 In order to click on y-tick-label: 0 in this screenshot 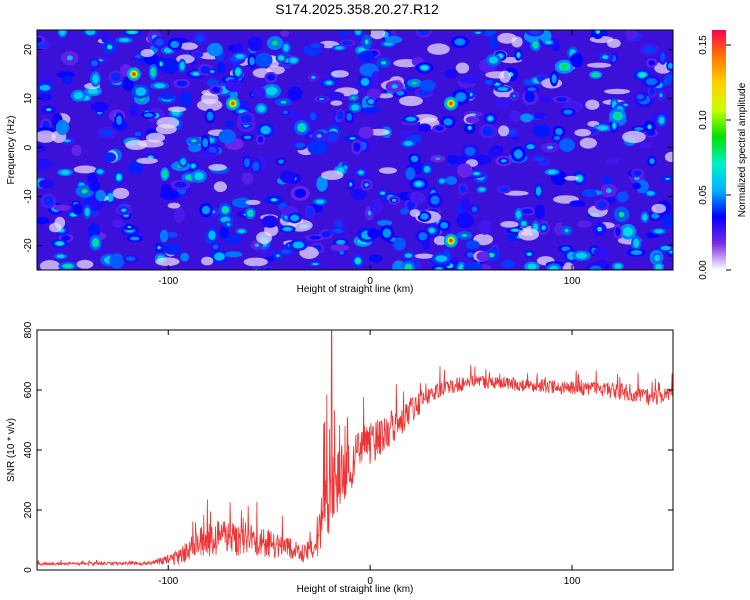, I will do `click(28, 147)`.